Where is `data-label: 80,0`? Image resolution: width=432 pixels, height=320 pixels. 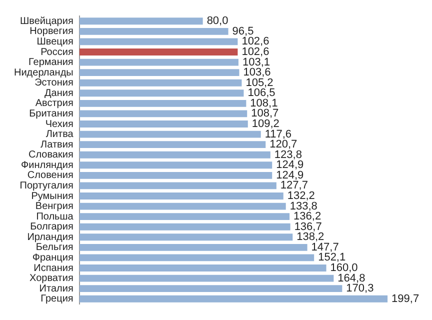
data-label: 80,0 is located at coordinates (217, 21).